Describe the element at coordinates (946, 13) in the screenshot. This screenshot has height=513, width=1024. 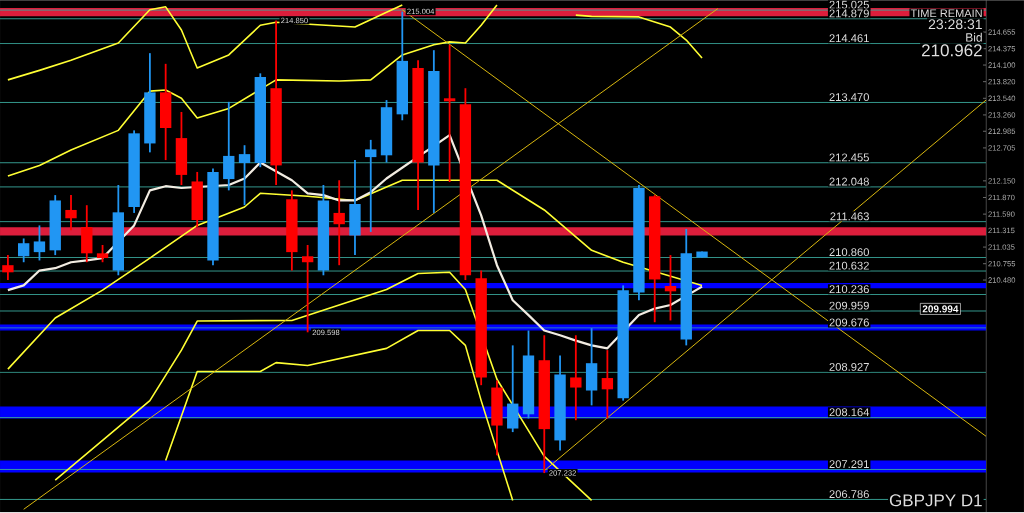
I see `annotation: TIME REMAIN` at that location.